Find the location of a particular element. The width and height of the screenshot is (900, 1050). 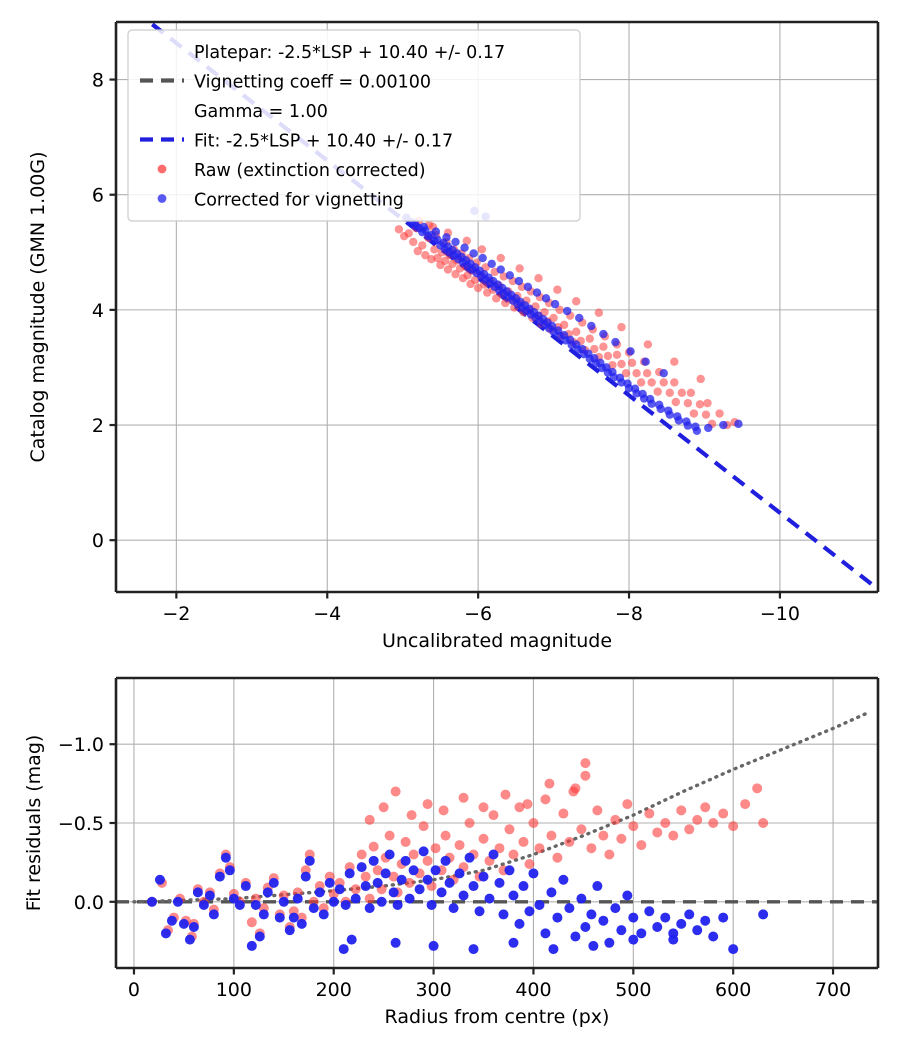

y-tick-label: −0.5 is located at coordinates (81, 824).